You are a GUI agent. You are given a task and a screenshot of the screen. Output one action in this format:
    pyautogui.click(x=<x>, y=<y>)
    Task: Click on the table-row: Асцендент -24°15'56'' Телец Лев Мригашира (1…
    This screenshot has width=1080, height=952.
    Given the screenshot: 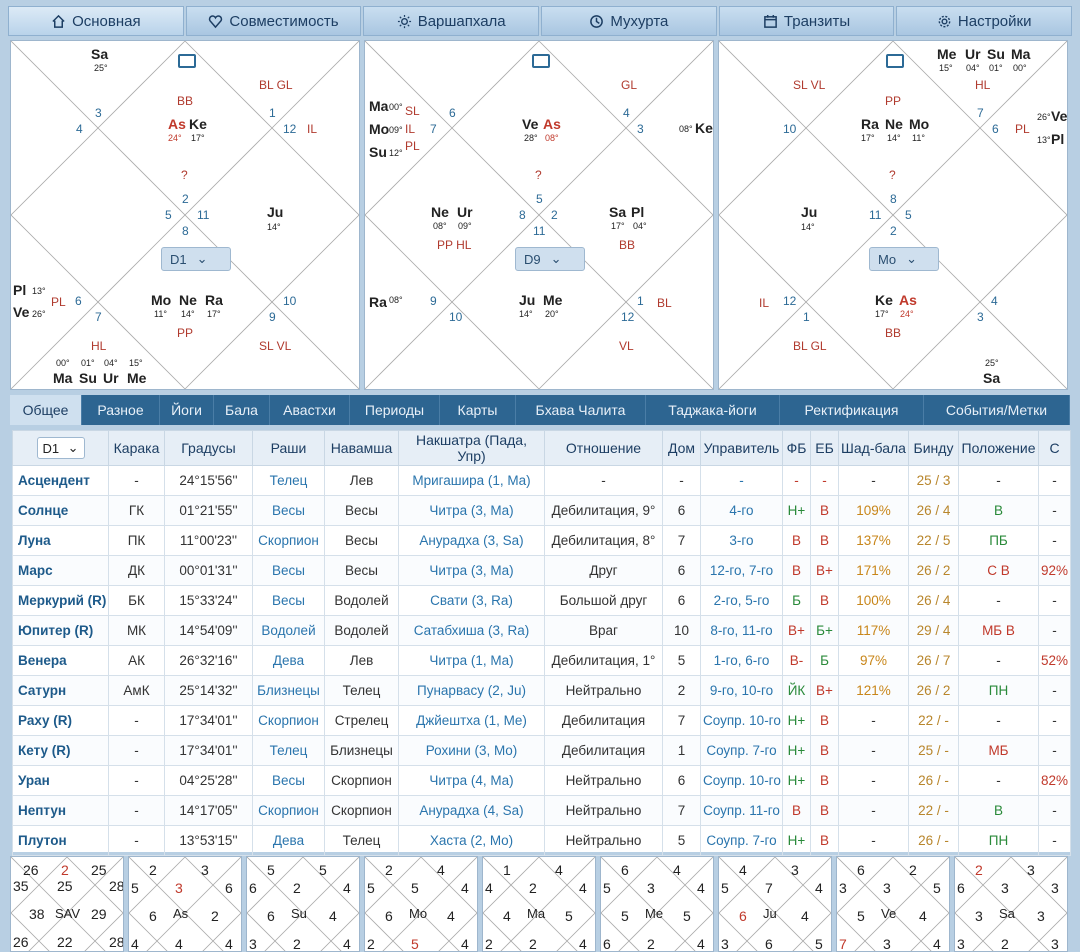 What is the action you would take?
    pyautogui.click(x=541, y=480)
    